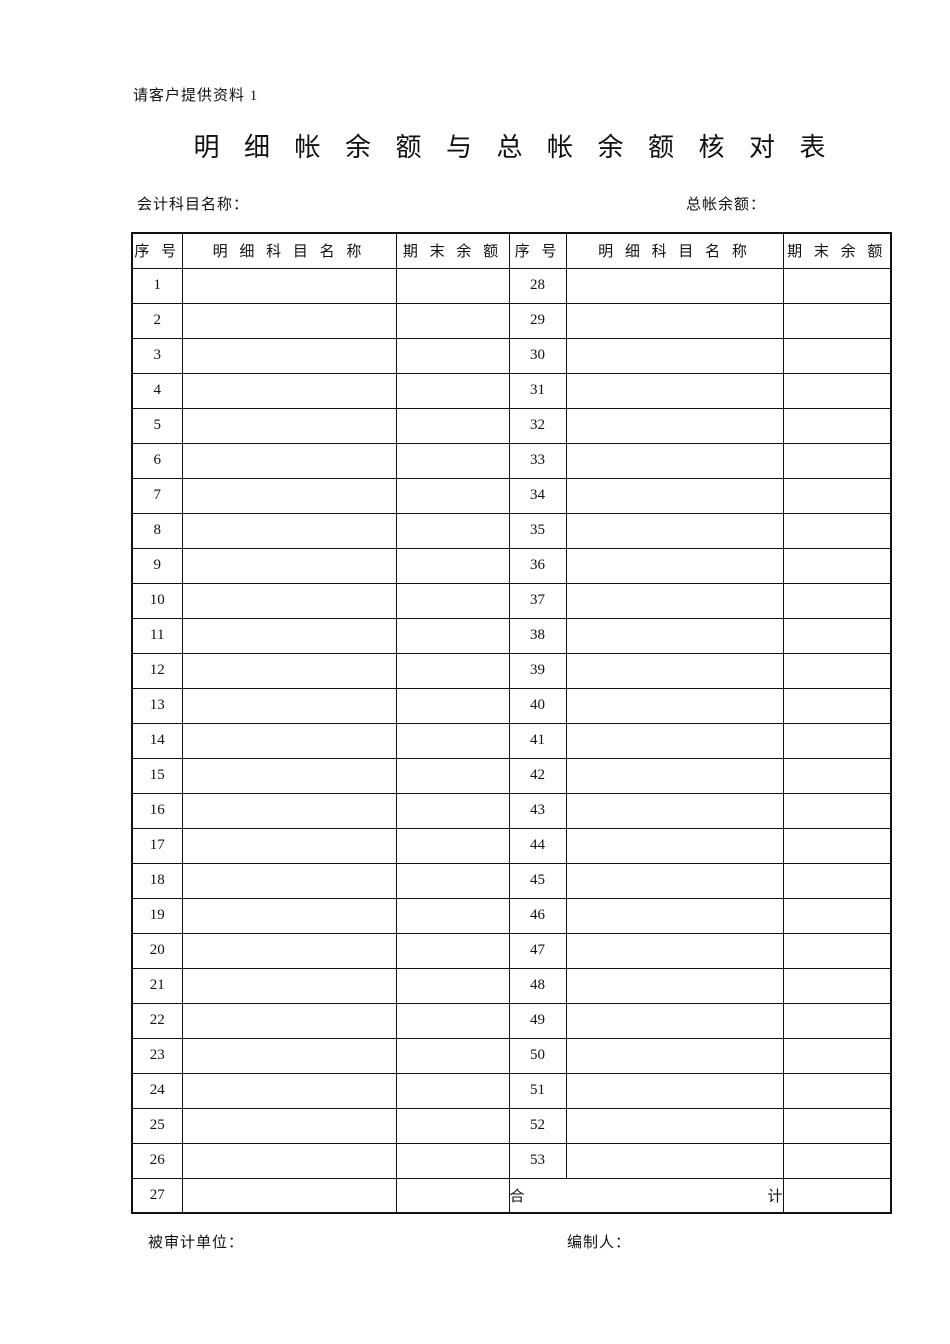 This screenshot has width=950, height=1344. What do you see at coordinates (157, 810) in the screenshot?
I see `seq-cell-left: 16` at bounding box center [157, 810].